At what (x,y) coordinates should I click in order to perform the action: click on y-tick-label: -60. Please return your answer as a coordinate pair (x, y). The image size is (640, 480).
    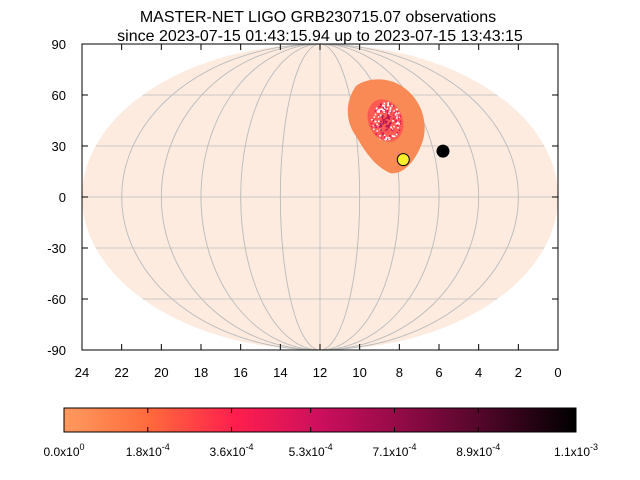
    Looking at the image, I should click on (56, 299).